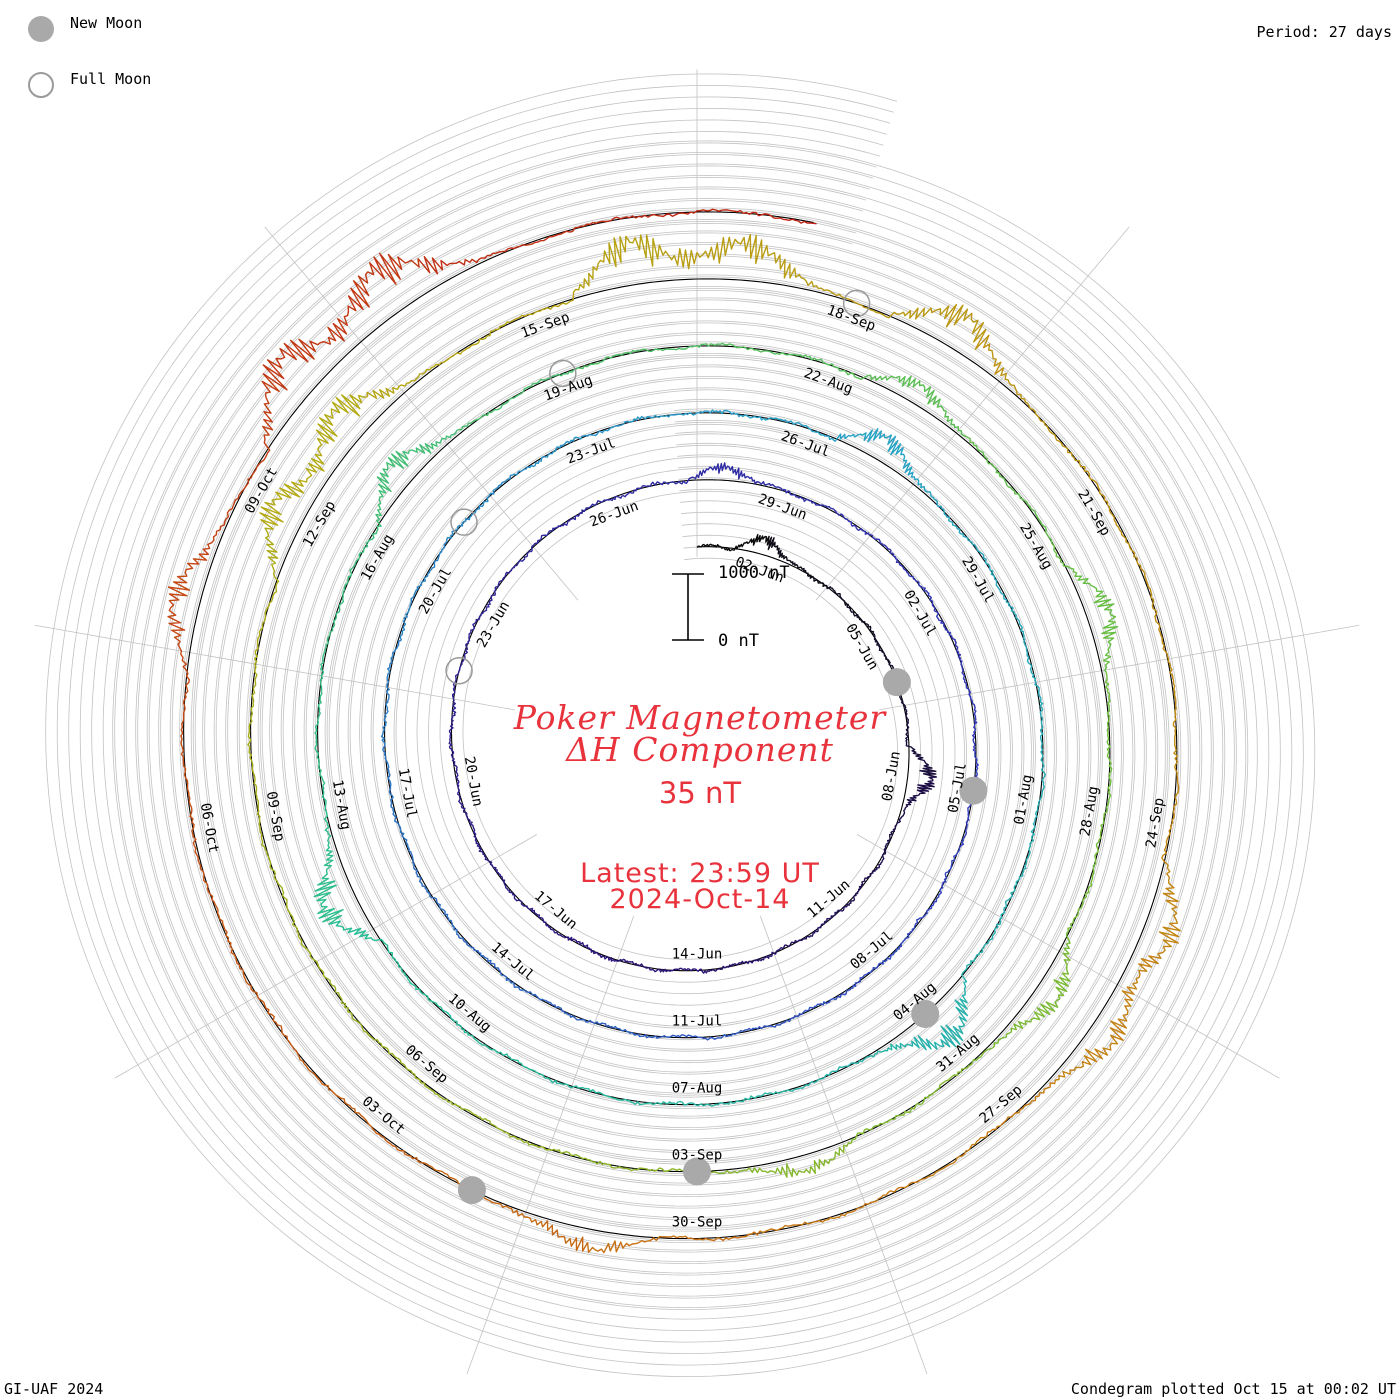 The width and height of the screenshot is (1400, 1400). I want to click on date-label: 02-Jul, so click(919, 614).